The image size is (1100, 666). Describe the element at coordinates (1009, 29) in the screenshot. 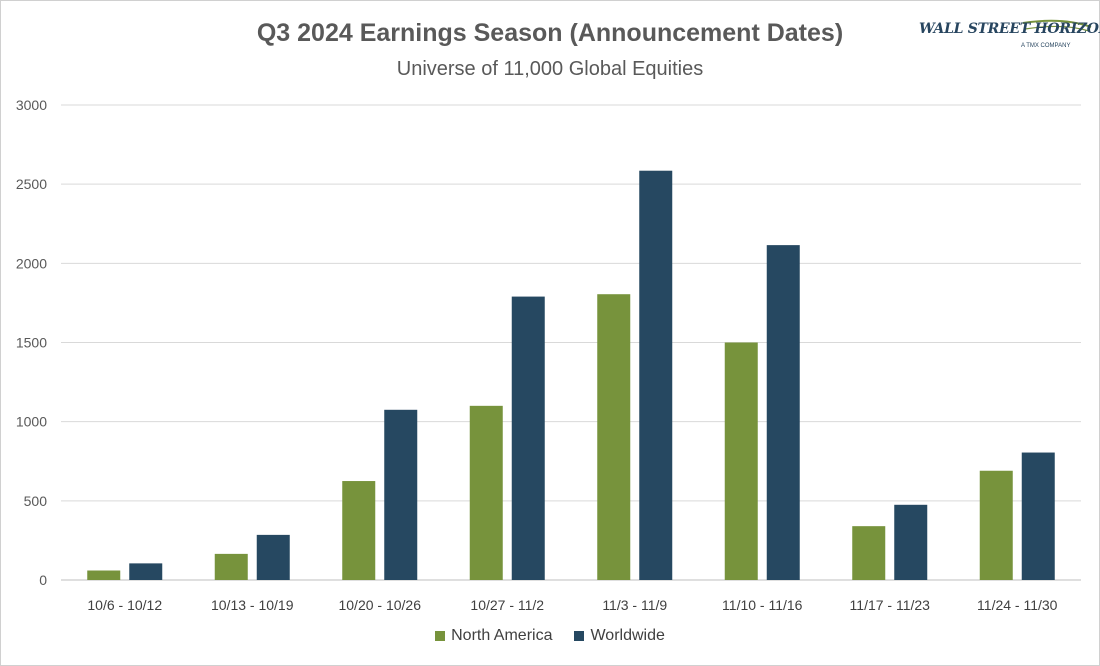

I see `logo-text: WALL STREET HORIZON` at that location.